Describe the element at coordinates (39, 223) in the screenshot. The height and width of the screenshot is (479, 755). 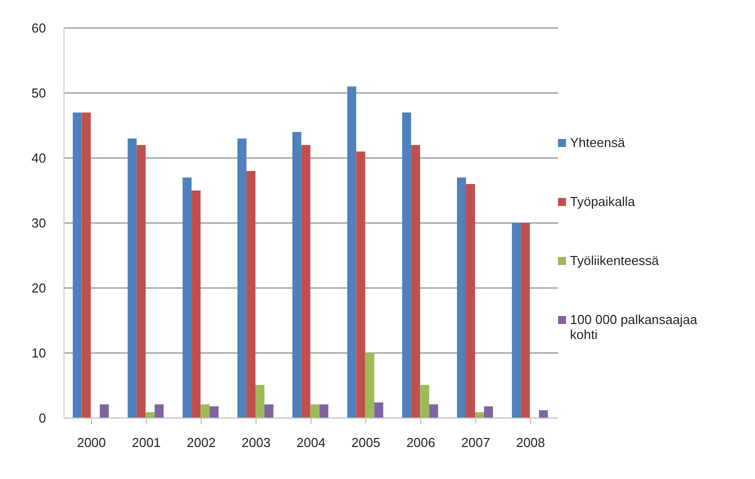
I see `y-tick-label: 30` at that location.